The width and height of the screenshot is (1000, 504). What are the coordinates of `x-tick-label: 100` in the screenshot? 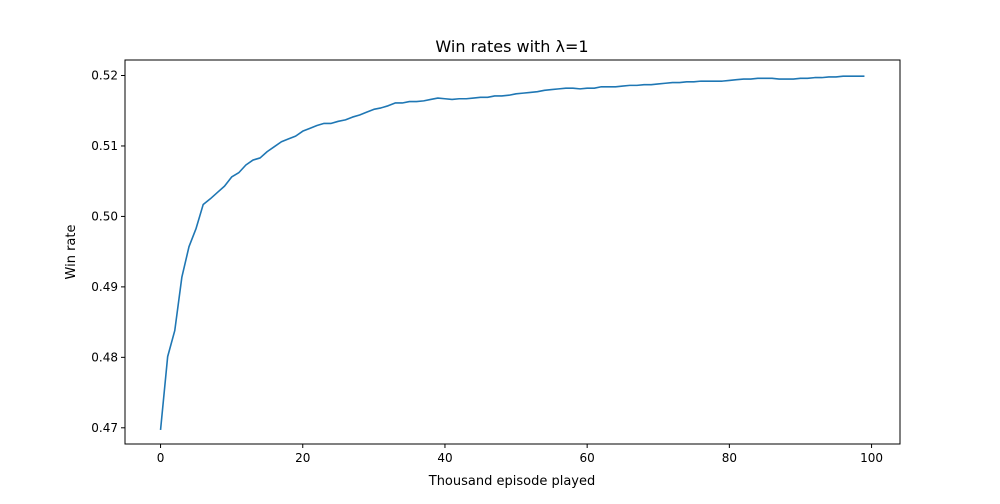 It's located at (871, 458).